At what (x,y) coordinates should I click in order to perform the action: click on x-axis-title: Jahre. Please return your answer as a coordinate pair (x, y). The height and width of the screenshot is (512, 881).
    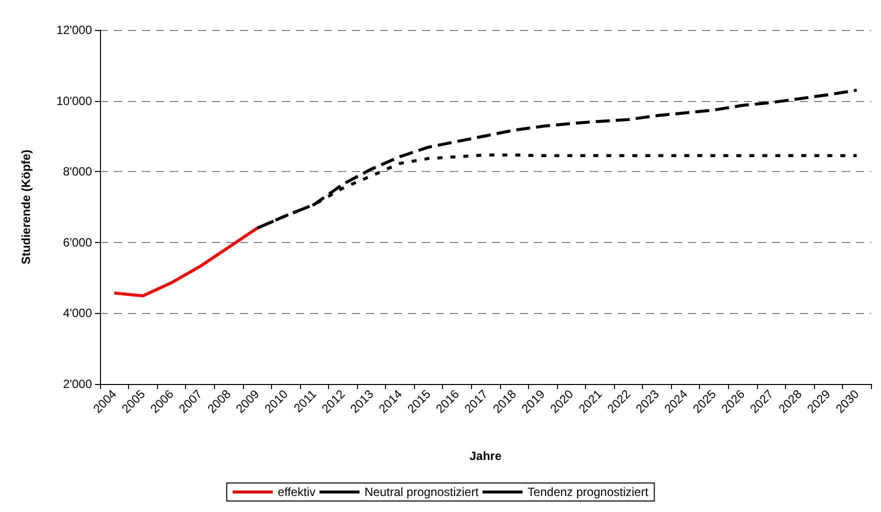
    Looking at the image, I should click on (485, 456).